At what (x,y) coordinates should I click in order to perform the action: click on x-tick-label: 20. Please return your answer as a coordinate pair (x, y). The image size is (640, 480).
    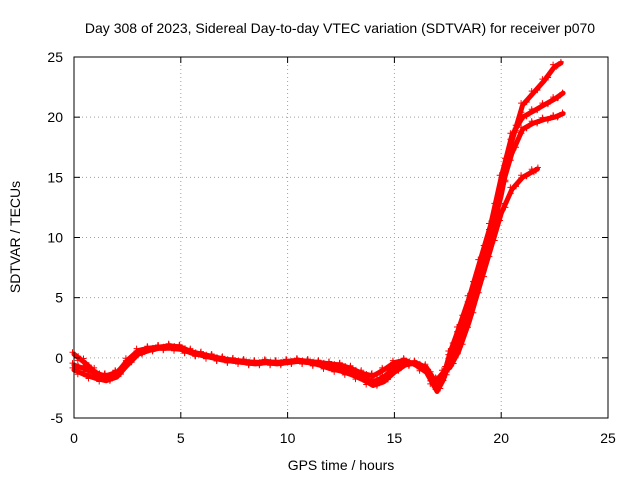
    Looking at the image, I should click on (501, 438).